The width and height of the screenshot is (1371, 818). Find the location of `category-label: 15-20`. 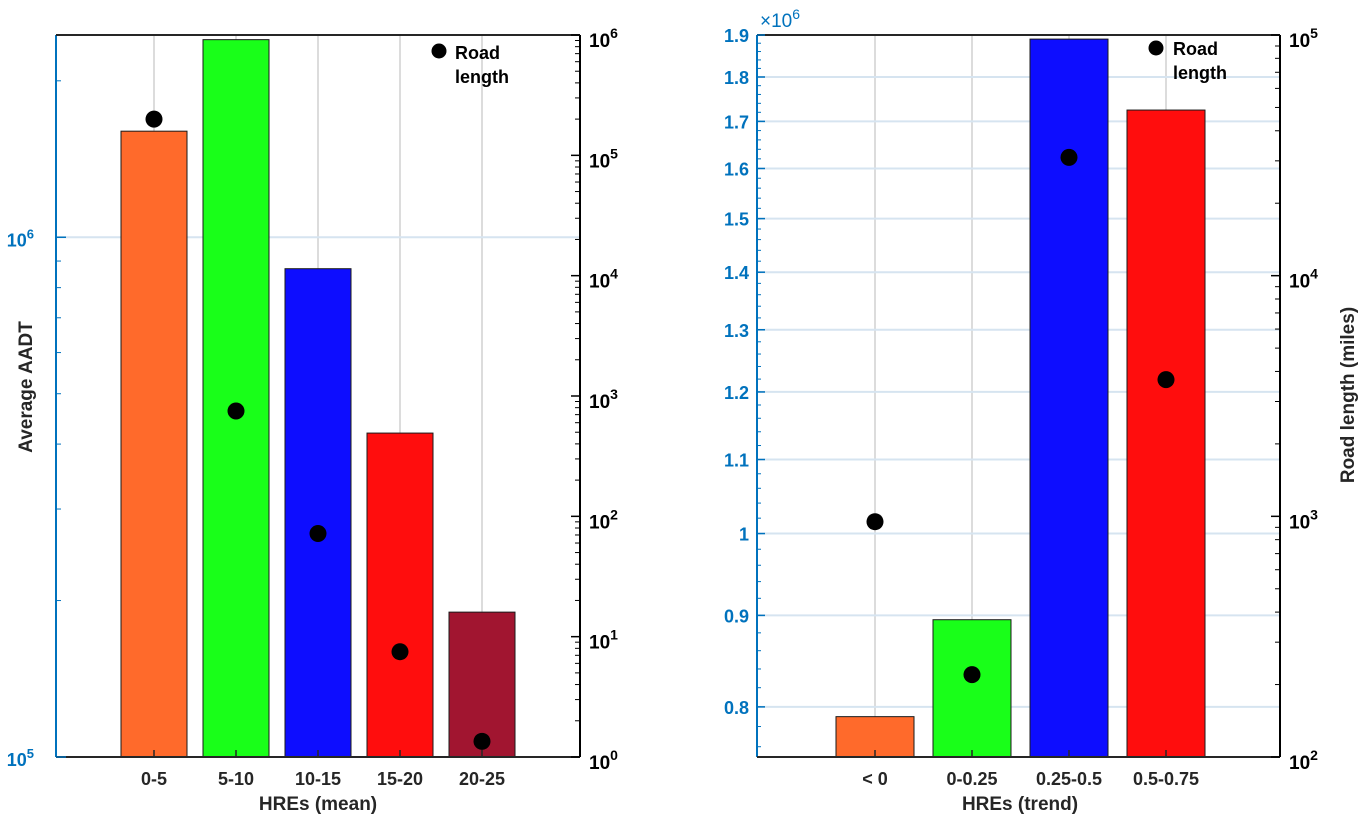

category-label: 15-20 is located at coordinates (400, 779).